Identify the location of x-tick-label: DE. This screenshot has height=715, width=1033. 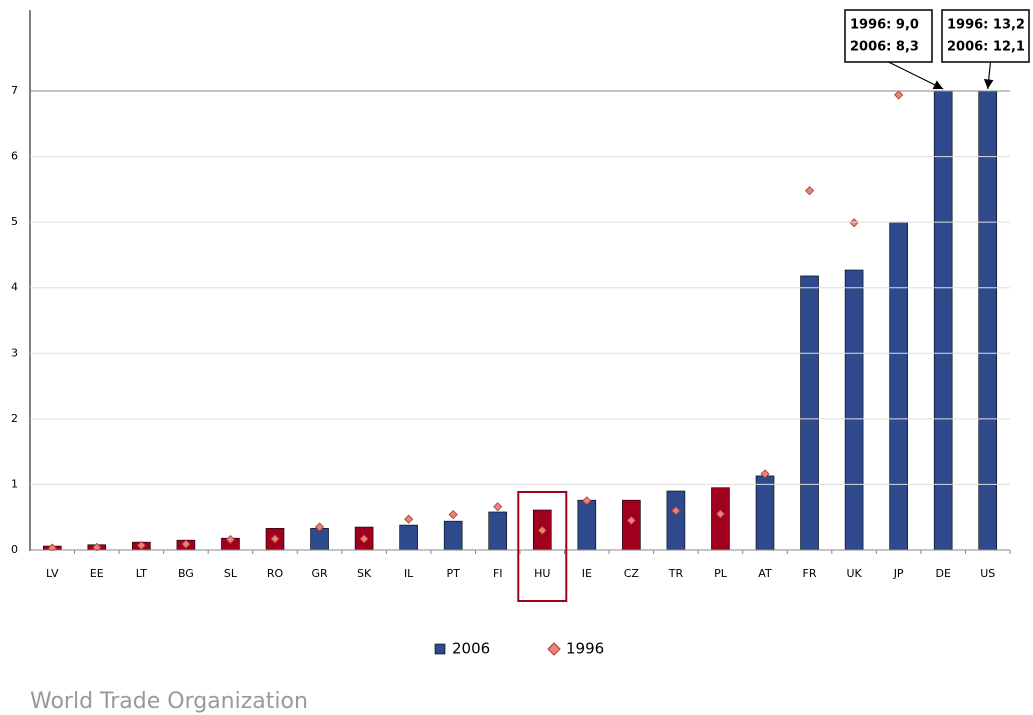
(942, 573).